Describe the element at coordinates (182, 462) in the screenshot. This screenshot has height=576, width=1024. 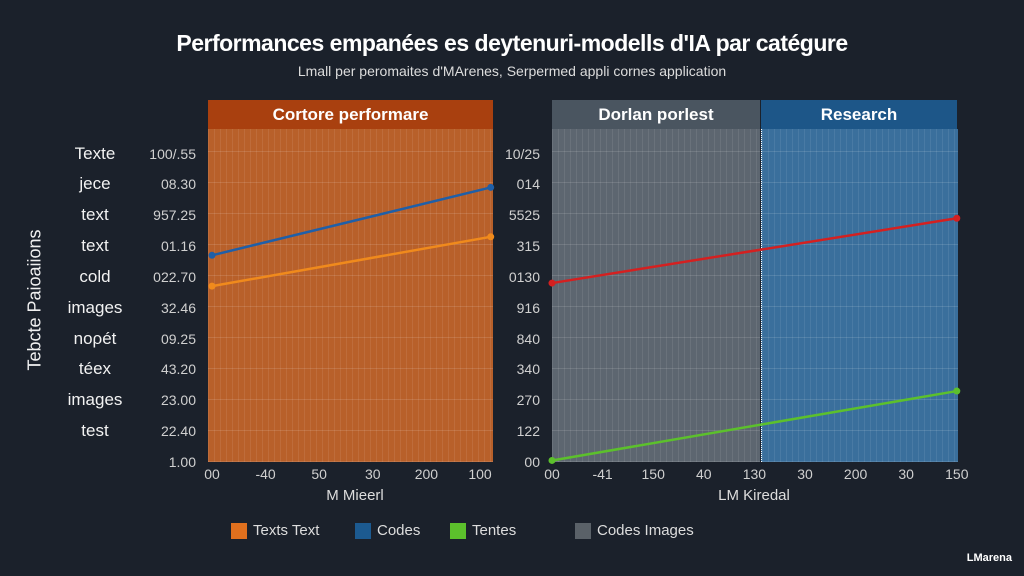
I see `y-tick-label: 1.00` at that location.